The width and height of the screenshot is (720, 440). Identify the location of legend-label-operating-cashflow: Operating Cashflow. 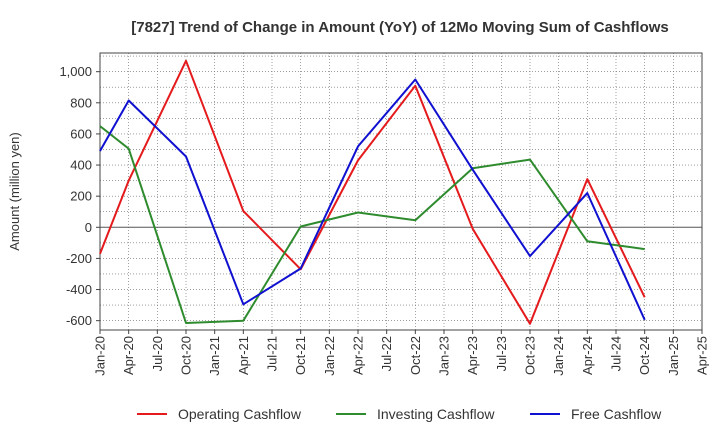
(240, 414).